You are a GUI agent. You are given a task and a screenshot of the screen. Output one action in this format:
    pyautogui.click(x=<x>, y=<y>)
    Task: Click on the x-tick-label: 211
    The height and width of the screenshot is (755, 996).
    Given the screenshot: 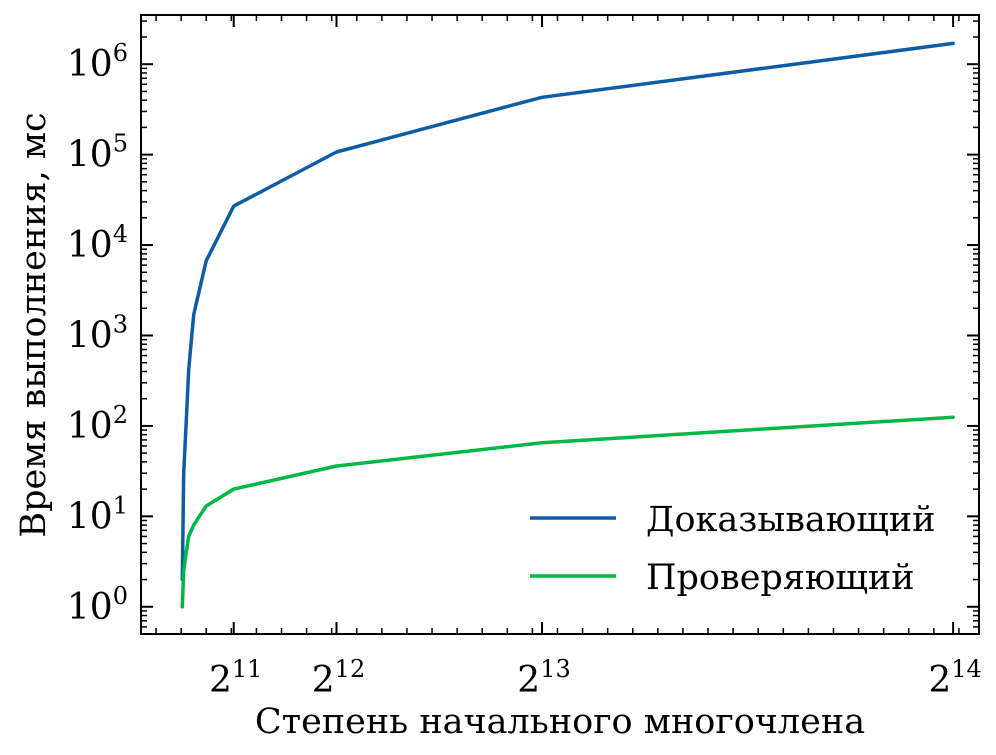 What is the action you would take?
    pyautogui.click(x=235, y=678)
    